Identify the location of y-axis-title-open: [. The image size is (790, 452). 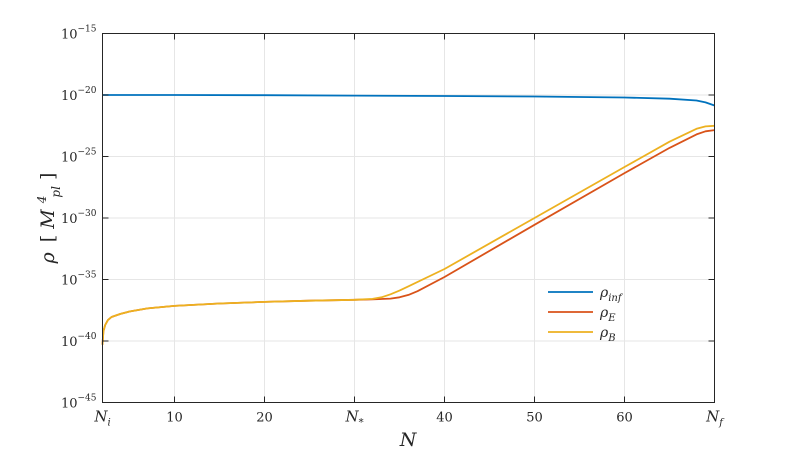
(48, 238).